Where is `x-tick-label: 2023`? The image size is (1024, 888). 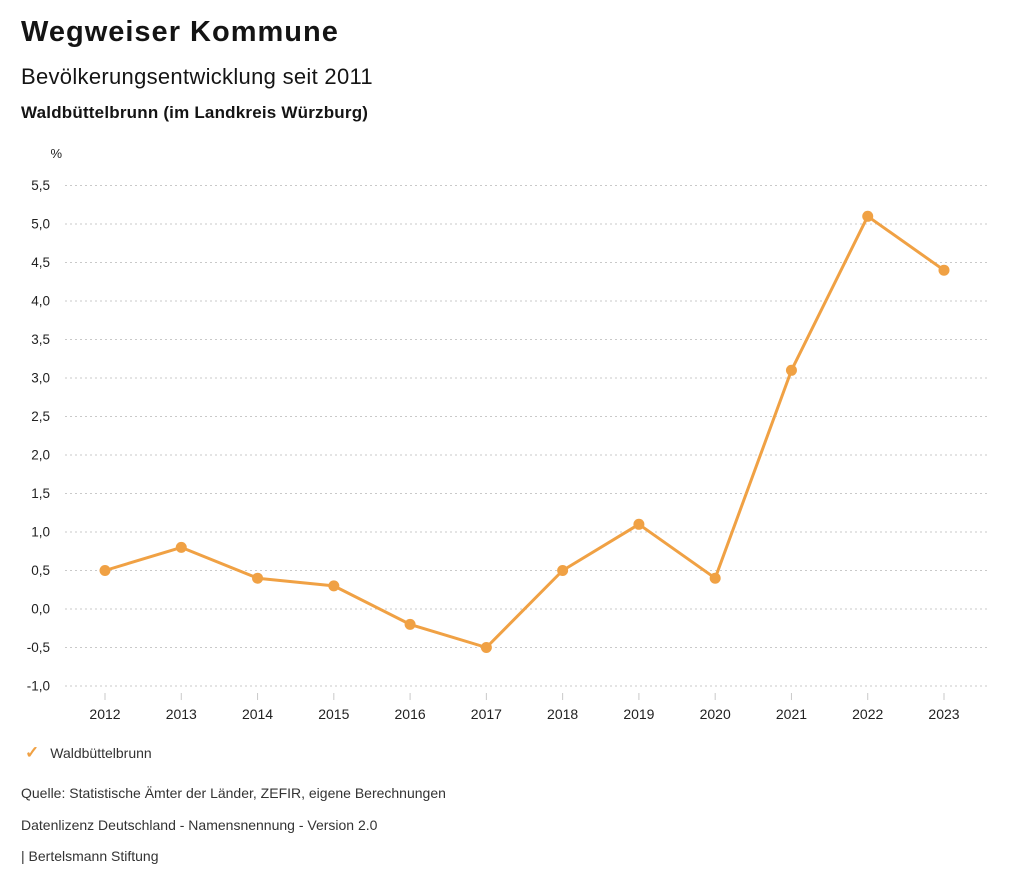
x-tick-label: 2023 is located at coordinates (943, 714).